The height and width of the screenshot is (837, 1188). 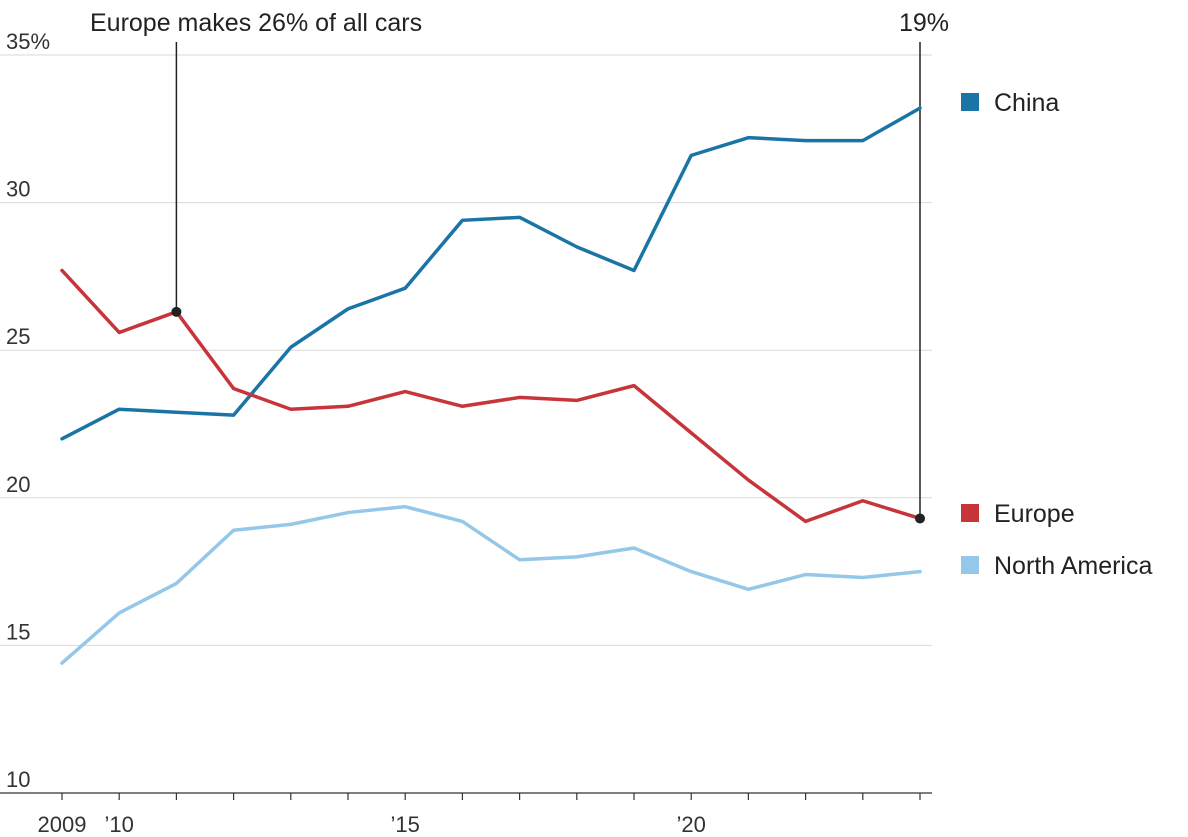 What do you see at coordinates (1056, 334) in the screenshot?
I see `legend: China Europe North America` at bounding box center [1056, 334].